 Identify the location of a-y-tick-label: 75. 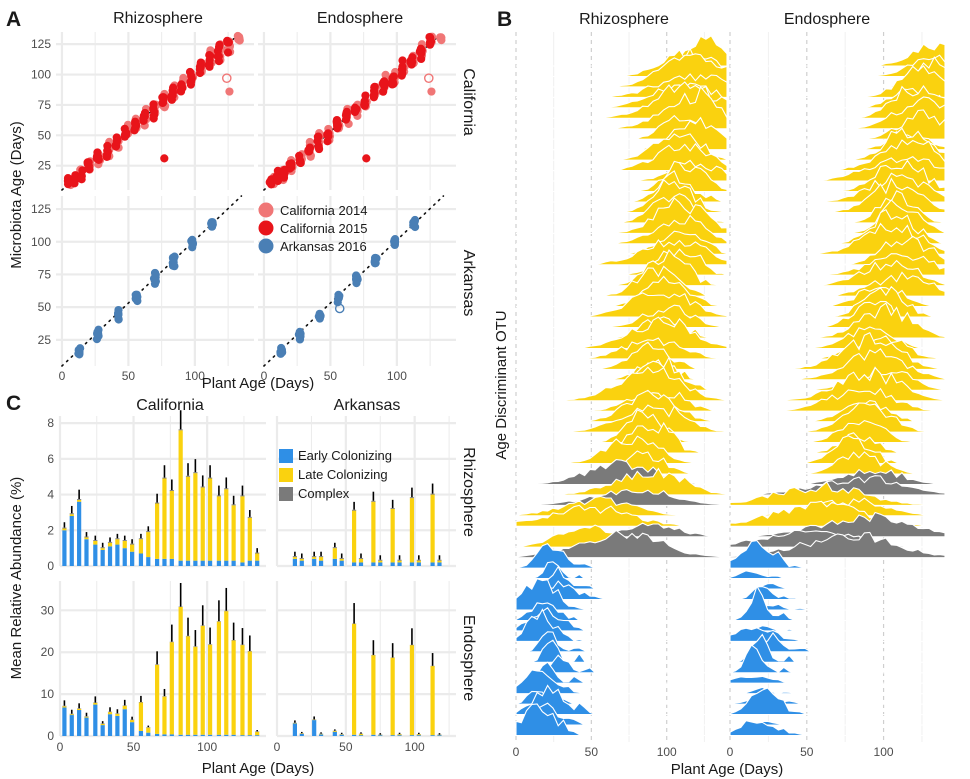
(45, 274).